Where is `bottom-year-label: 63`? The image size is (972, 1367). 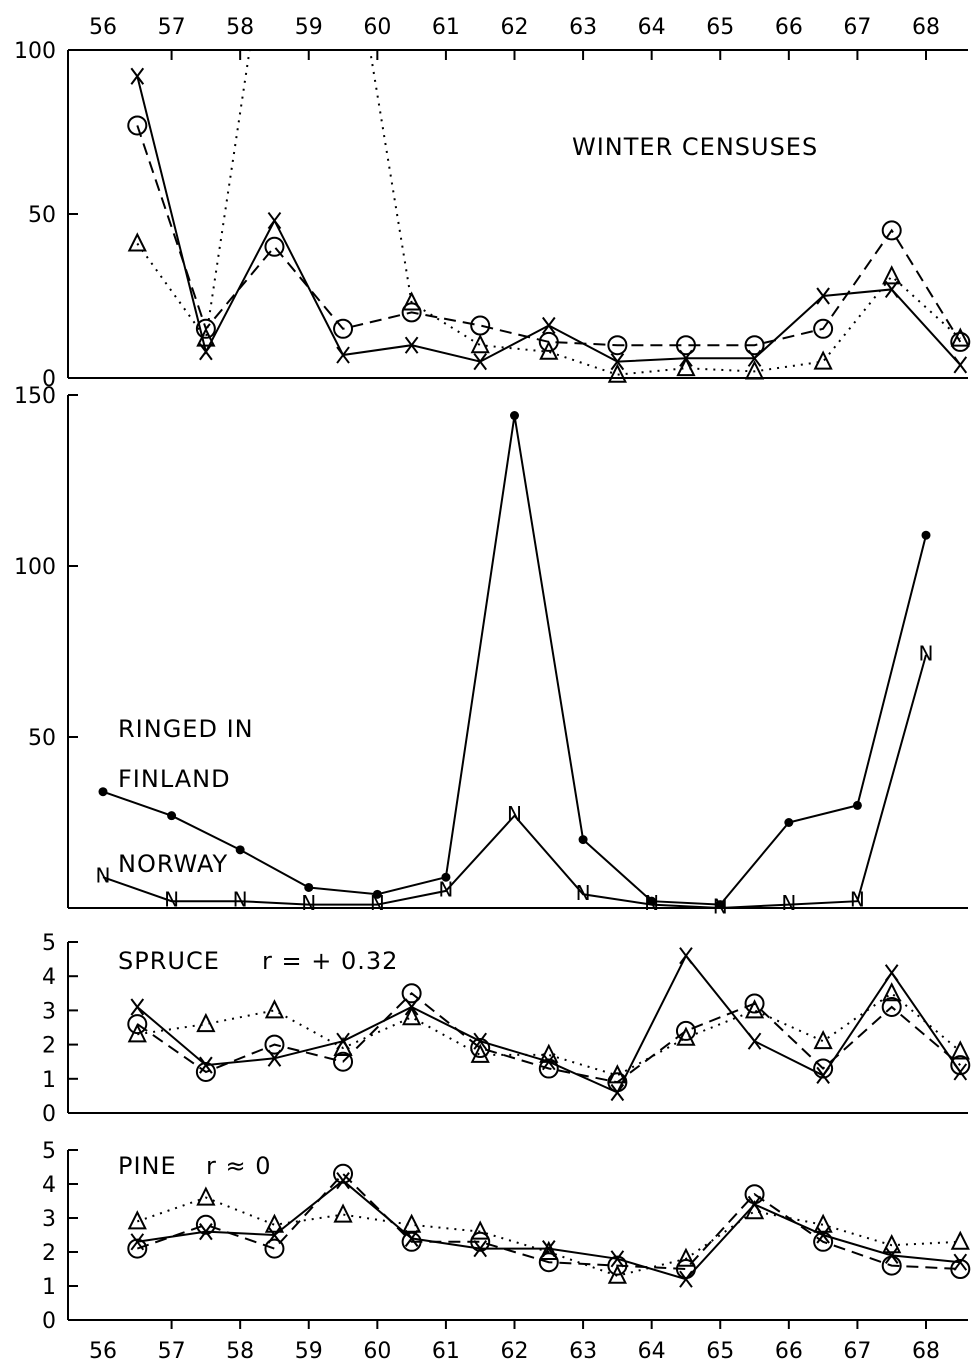 bottom-year-label: 63 is located at coordinates (583, 1351).